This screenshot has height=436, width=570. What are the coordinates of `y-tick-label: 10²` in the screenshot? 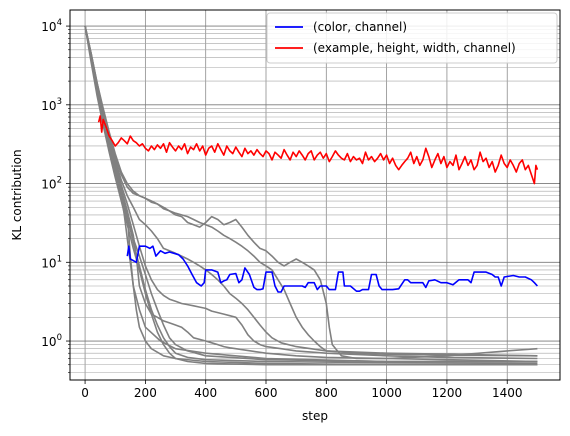 It's located at (51, 184).